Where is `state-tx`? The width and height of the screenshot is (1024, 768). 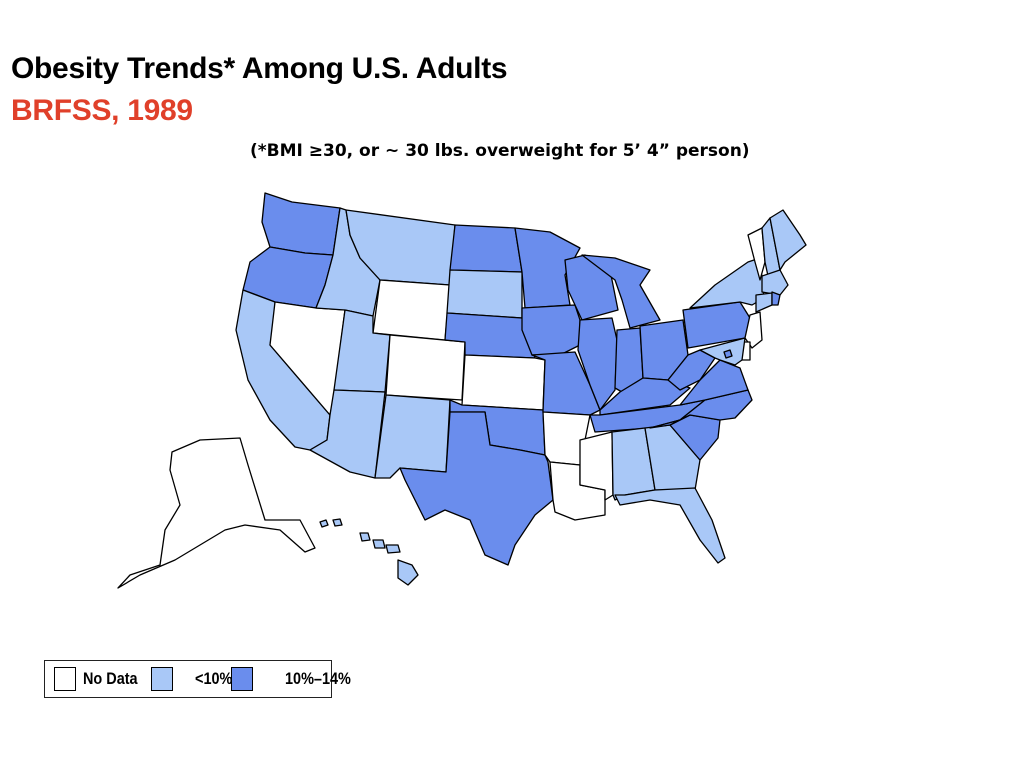 state-tx is located at coordinates (476, 488).